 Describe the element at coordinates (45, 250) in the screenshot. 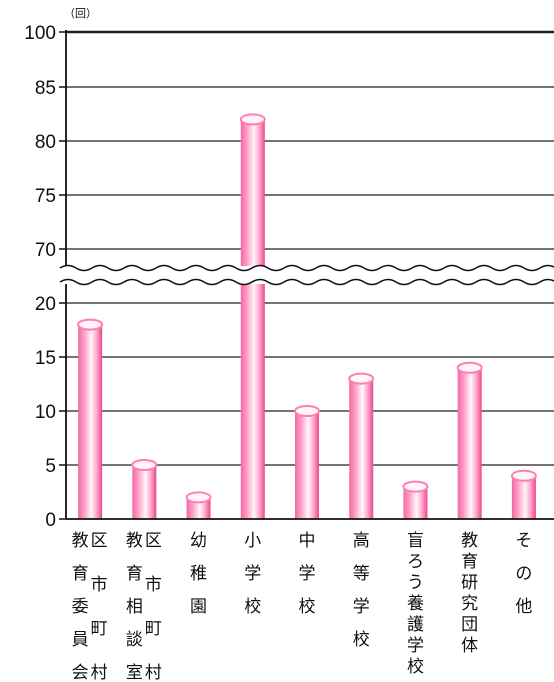

I see `y-tick-label: 70` at that location.